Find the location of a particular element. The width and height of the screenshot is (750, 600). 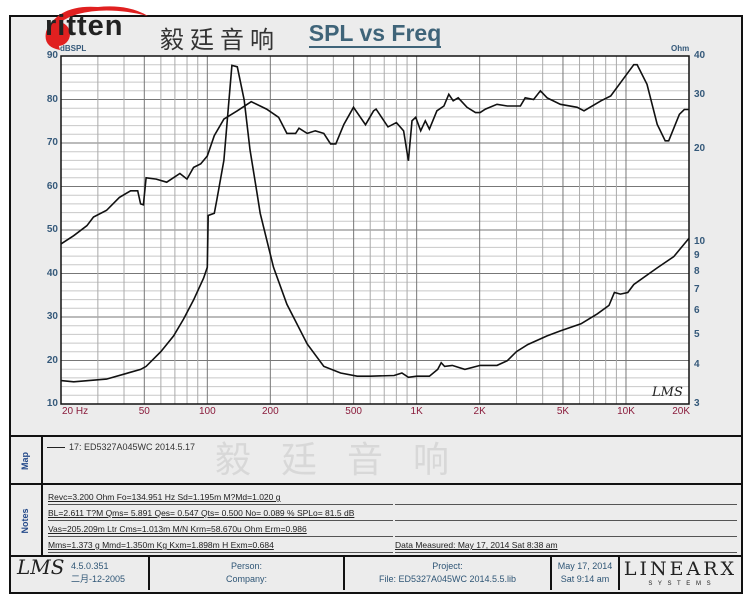

y-left-tick: 70 is located at coordinates (52, 142).